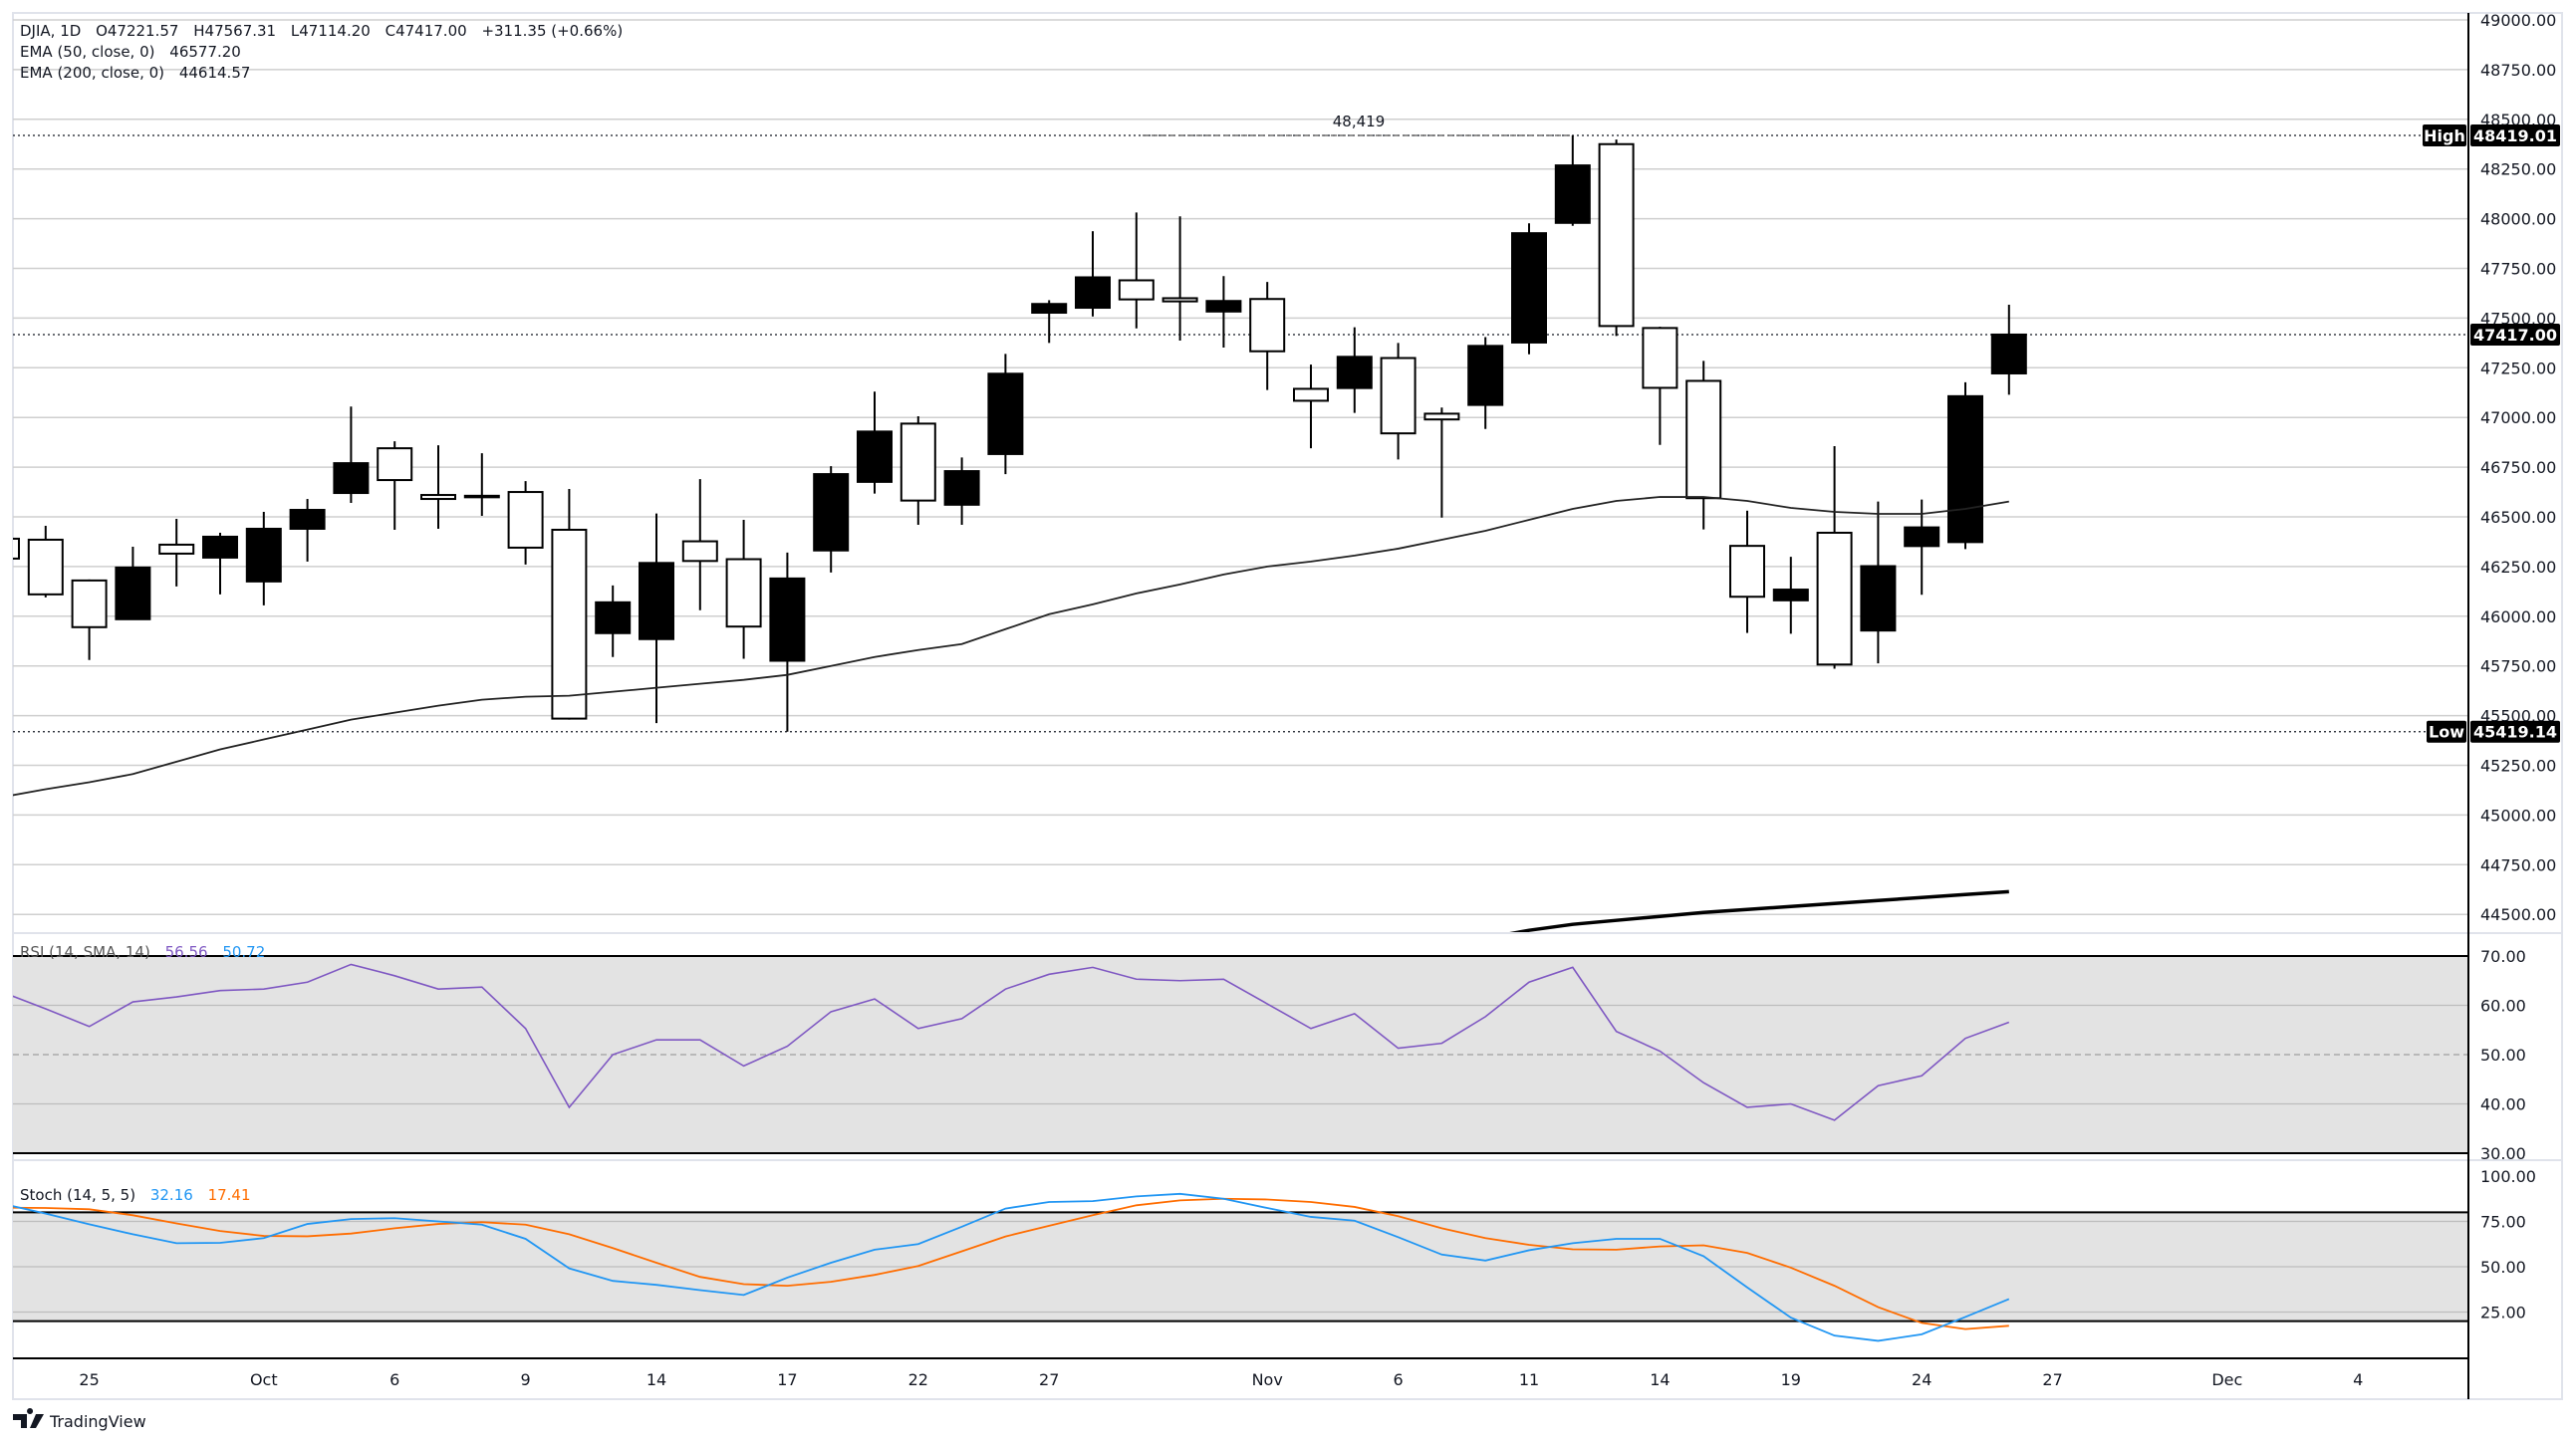 This screenshot has height=1442, width=2576. I want to click on price-tick-label: 47250.00, so click(2518, 368).